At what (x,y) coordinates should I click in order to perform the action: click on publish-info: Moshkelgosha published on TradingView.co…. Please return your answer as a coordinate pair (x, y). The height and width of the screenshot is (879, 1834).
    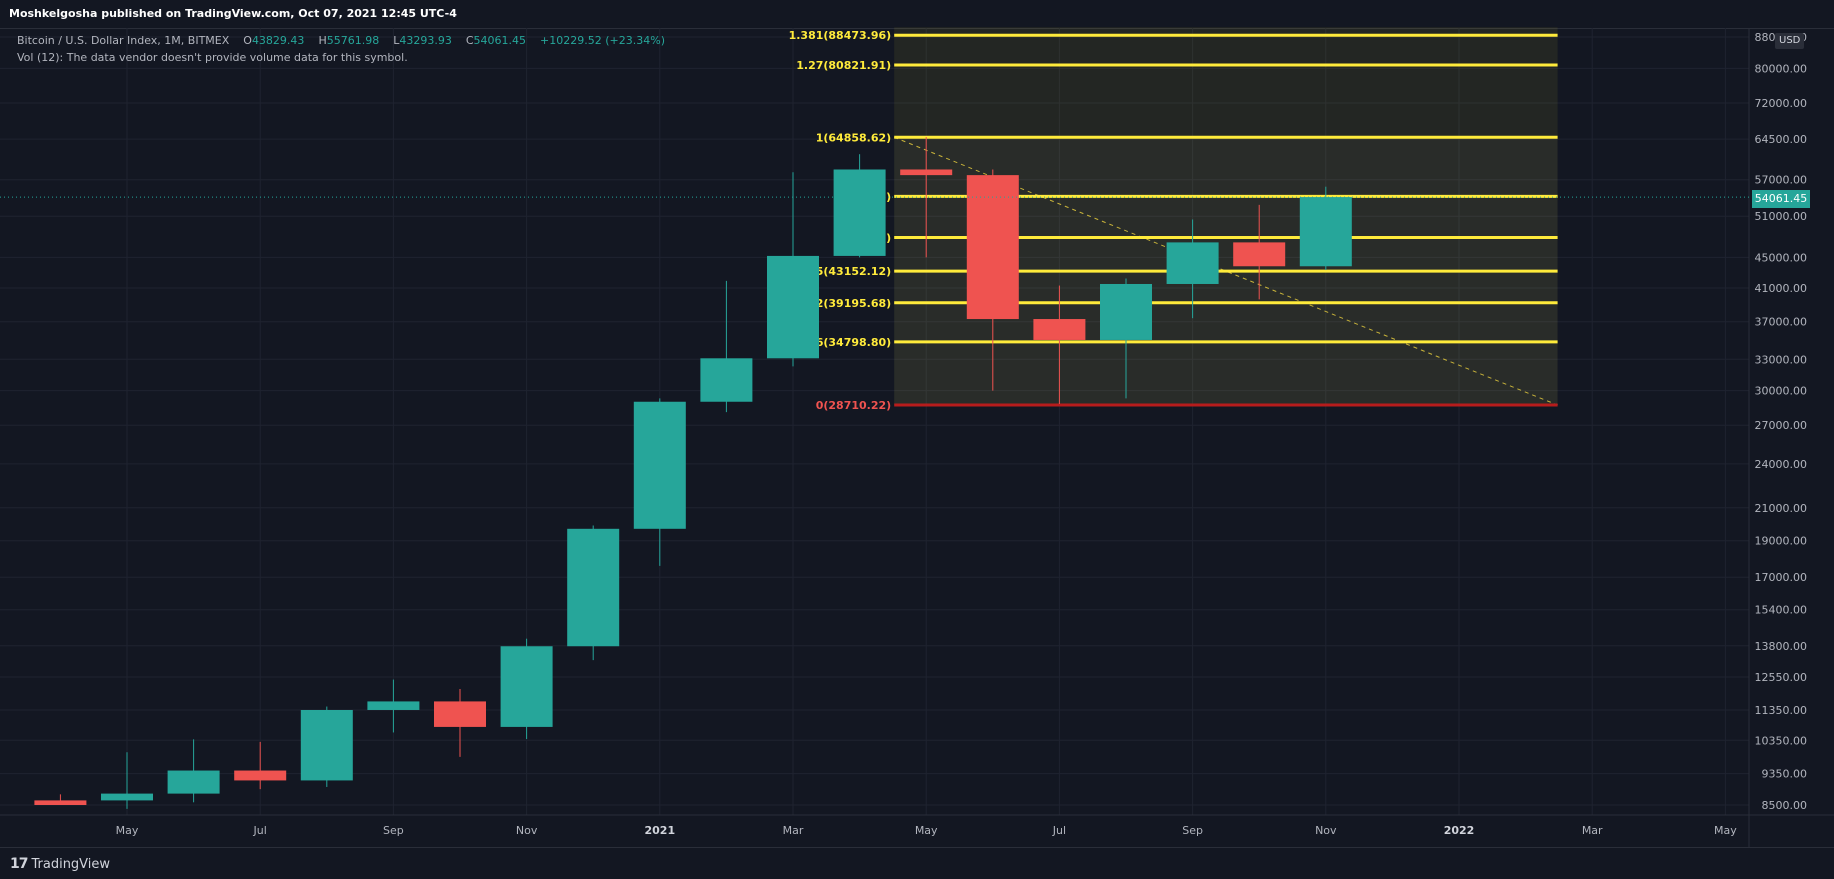
    Looking at the image, I should click on (233, 13).